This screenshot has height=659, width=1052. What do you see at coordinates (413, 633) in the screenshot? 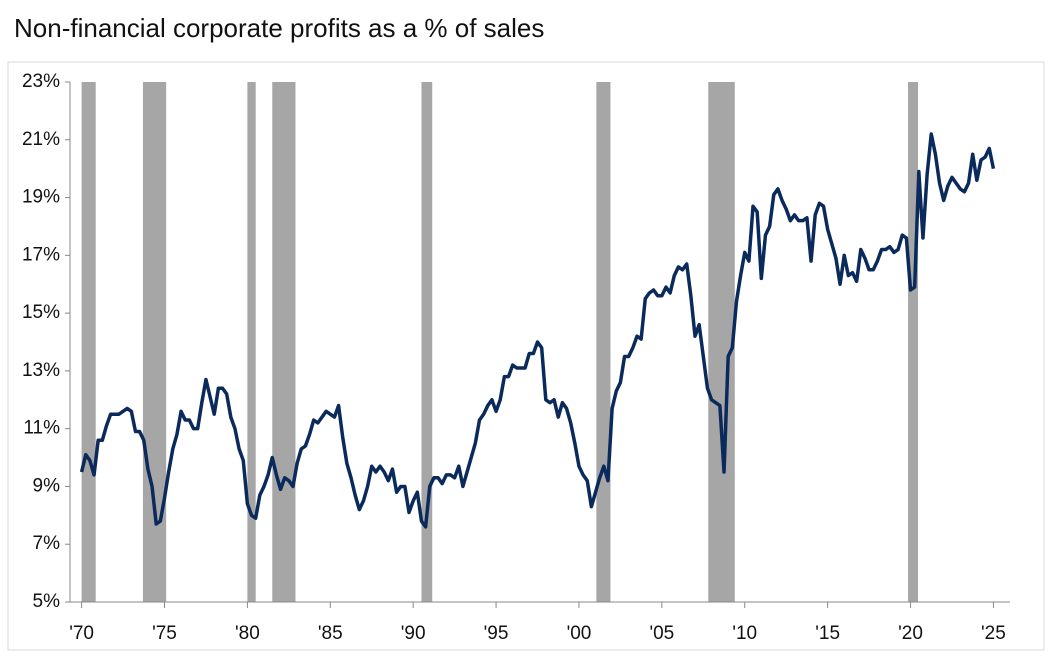
I see `x-tick-label: '90` at bounding box center [413, 633].